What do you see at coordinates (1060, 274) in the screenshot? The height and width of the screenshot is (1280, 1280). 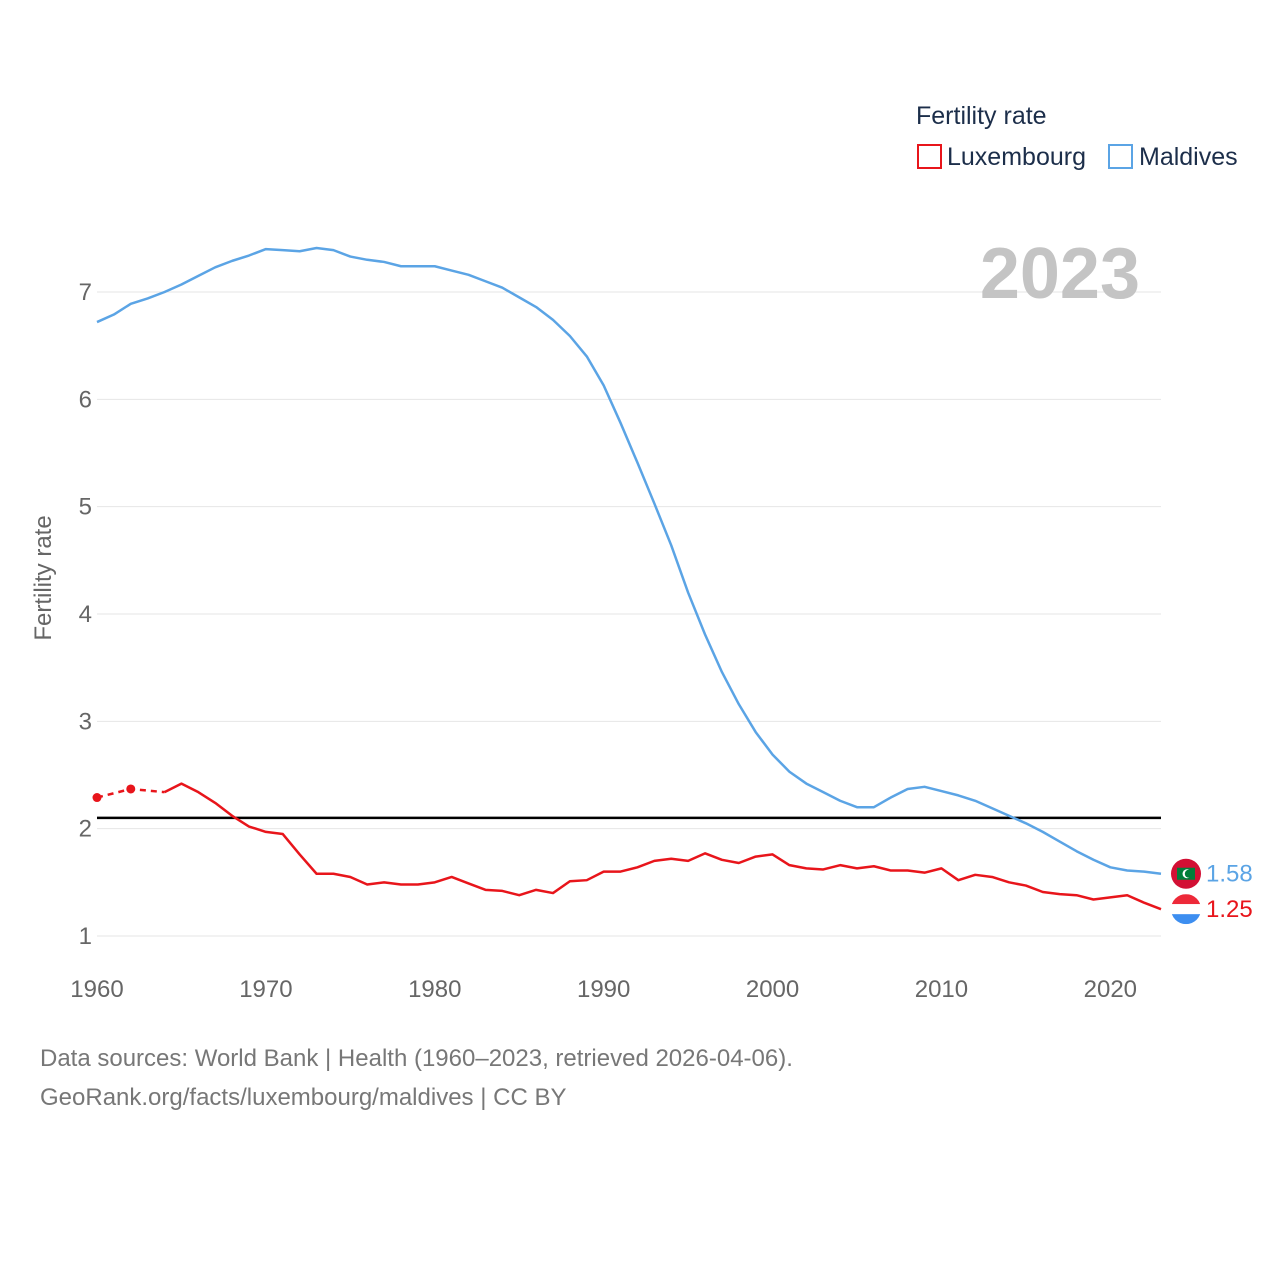 I see `year-label: 2023` at bounding box center [1060, 274].